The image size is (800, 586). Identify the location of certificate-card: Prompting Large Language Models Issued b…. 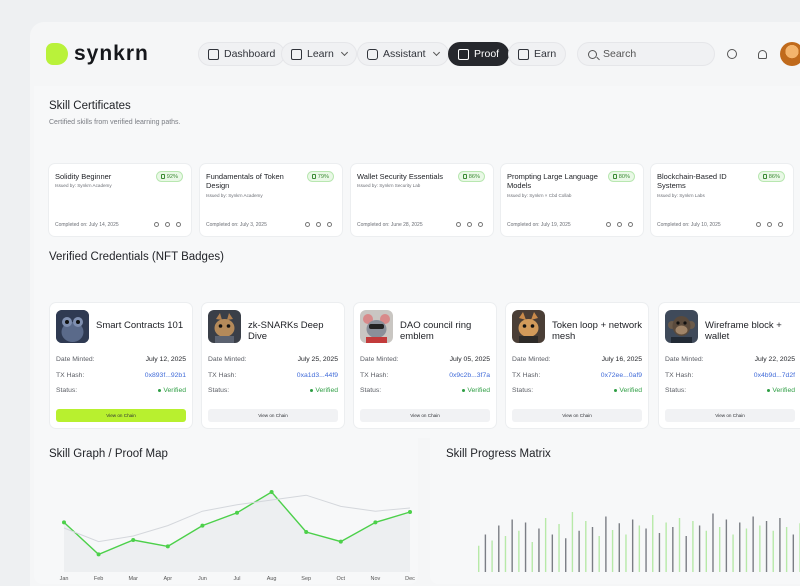
(572, 200).